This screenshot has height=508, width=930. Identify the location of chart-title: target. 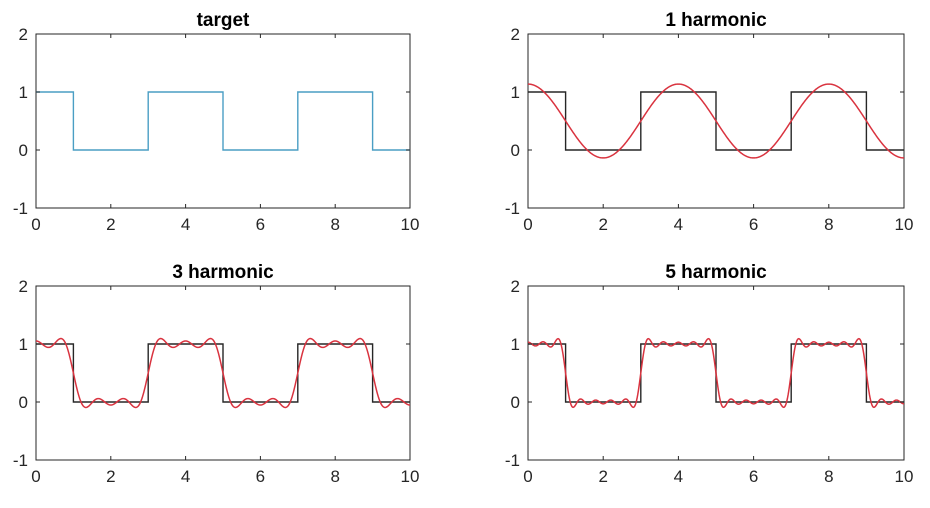
(223, 20).